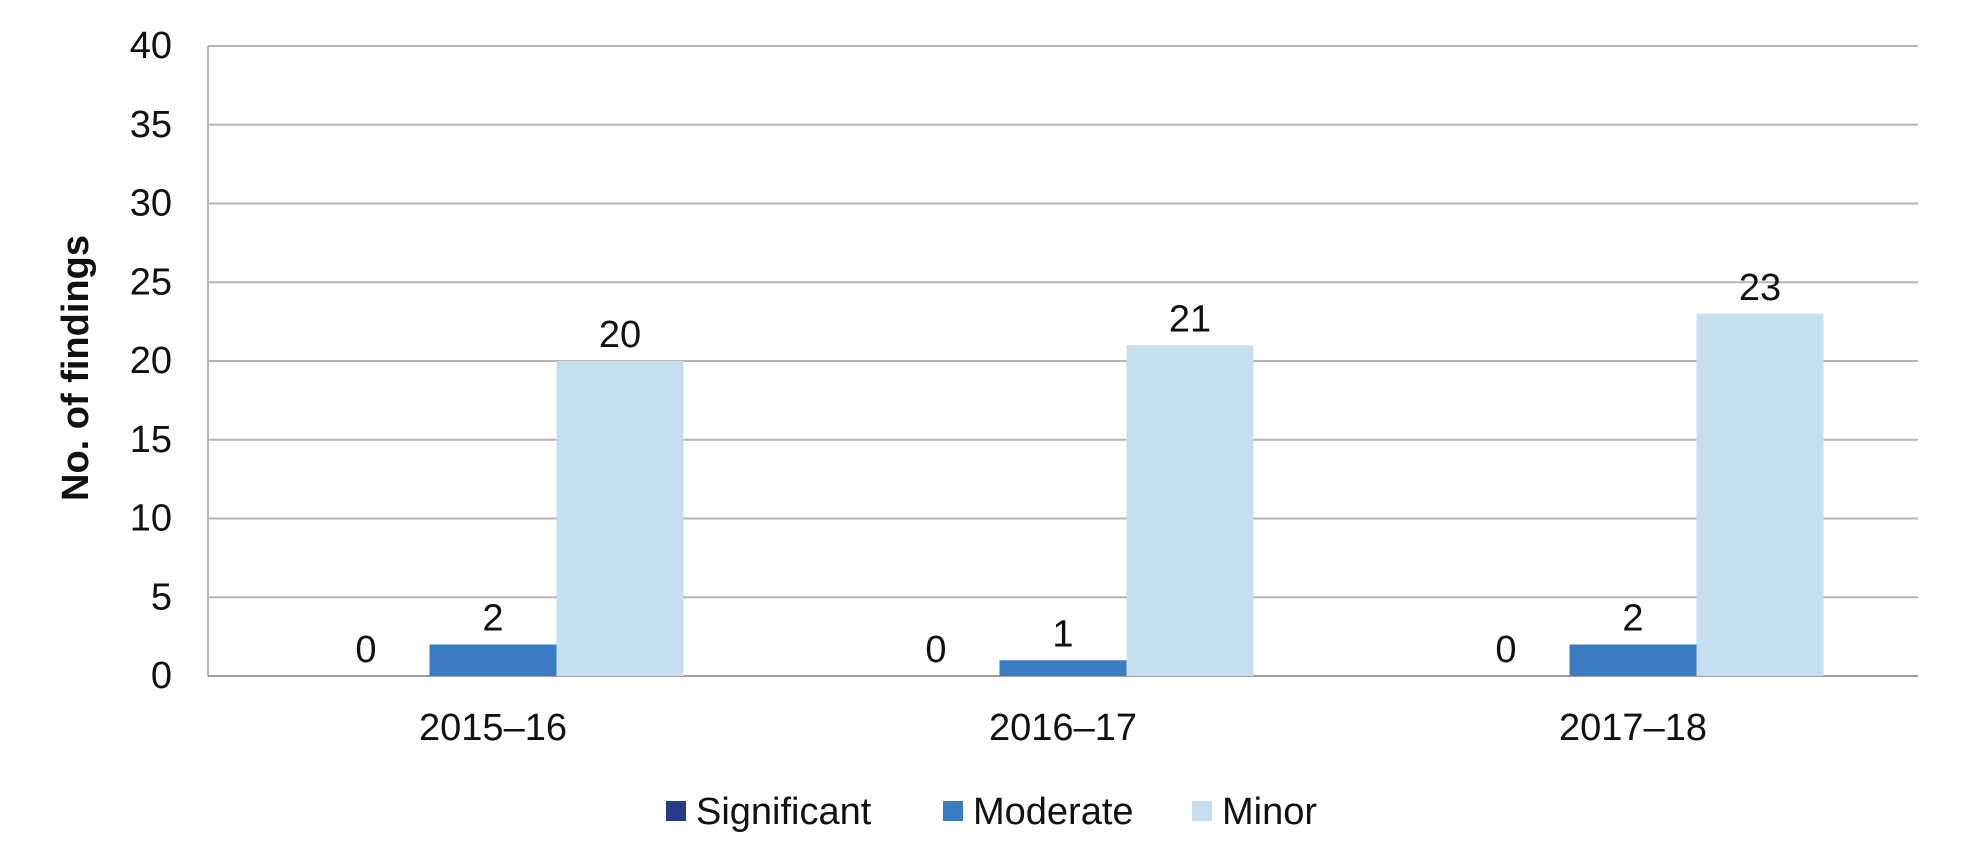 Image resolution: width=1961 pixels, height=865 pixels. What do you see at coordinates (935, 650) in the screenshot?
I see `data-label-significant-1: 0` at bounding box center [935, 650].